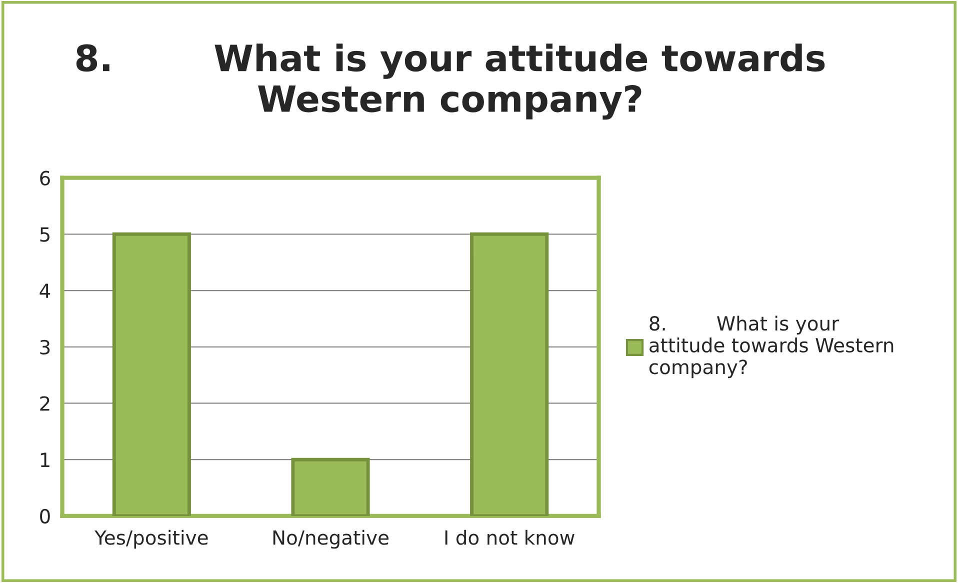  What do you see at coordinates (45, 347) in the screenshot?
I see `y-tick-label: 3` at bounding box center [45, 347].